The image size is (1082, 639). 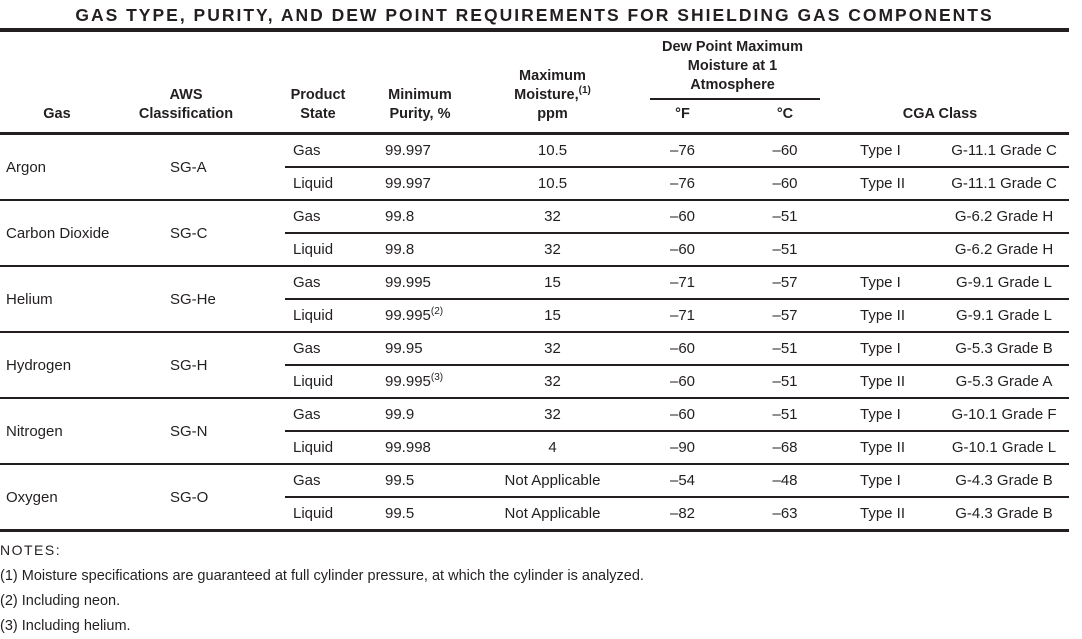 What do you see at coordinates (785, 183) in the screenshot?
I see `cell-dew-point-c: –60` at bounding box center [785, 183].